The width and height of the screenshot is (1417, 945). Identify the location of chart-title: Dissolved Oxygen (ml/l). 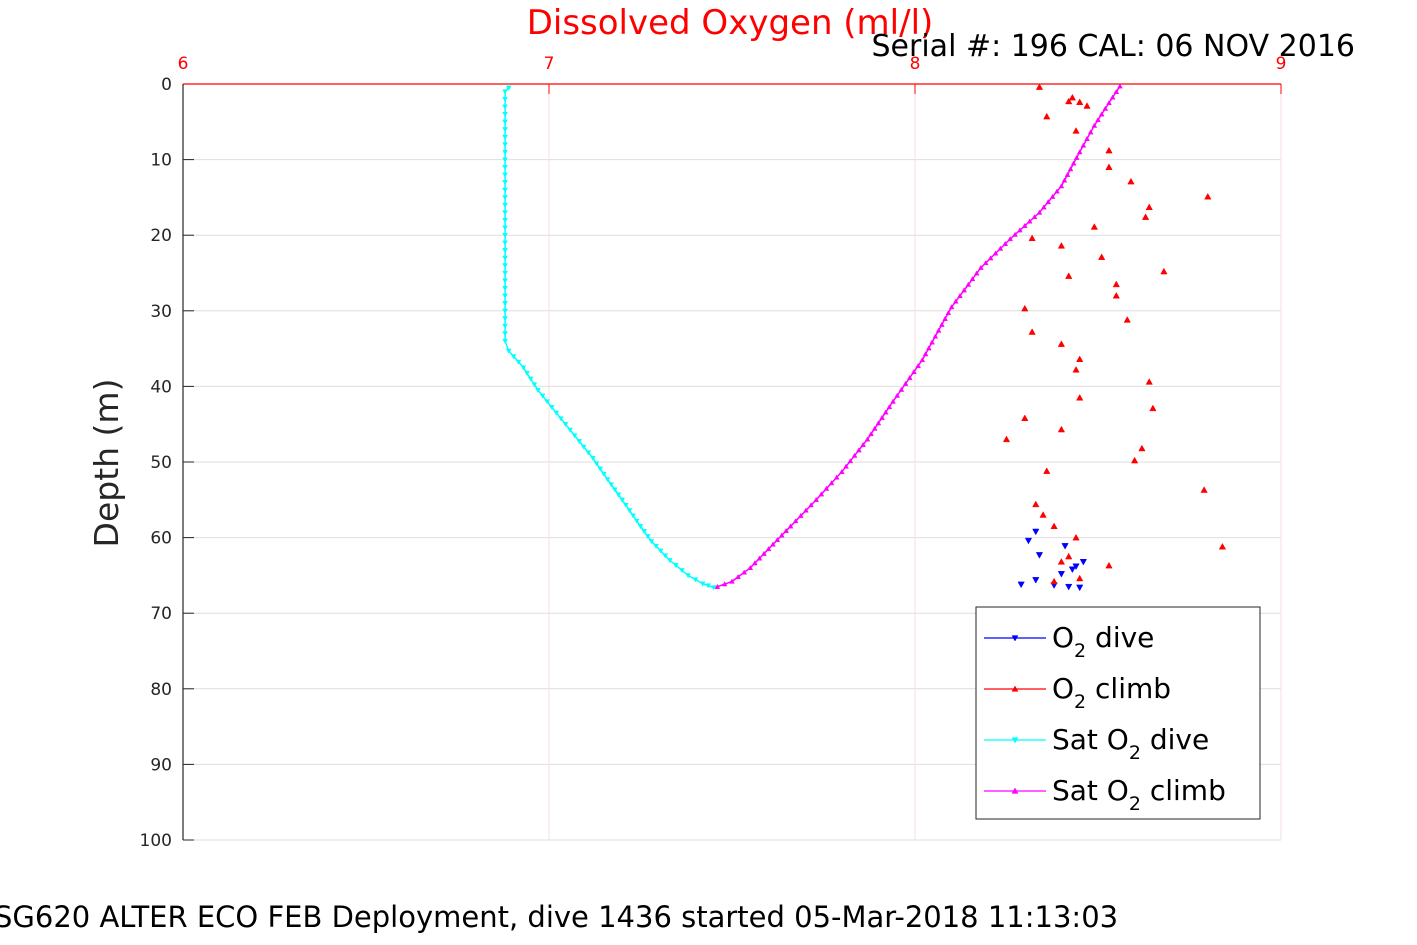
(730, 23).